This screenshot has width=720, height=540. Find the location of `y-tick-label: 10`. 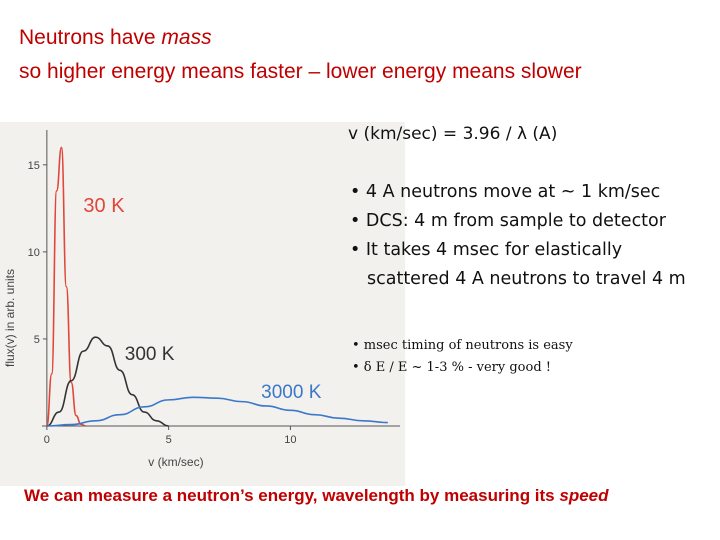

y-tick-label: 10 is located at coordinates (34, 253).